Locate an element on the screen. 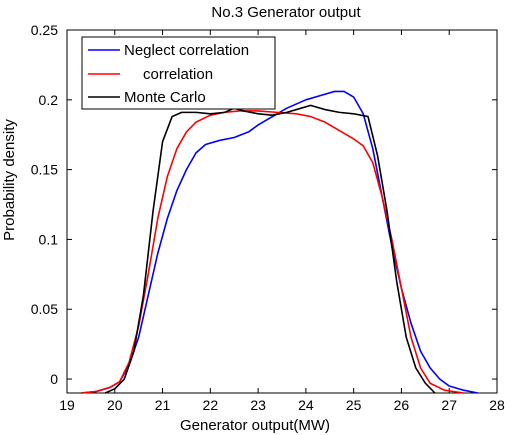  y-tick-label: 0.2 is located at coordinates (49, 100).